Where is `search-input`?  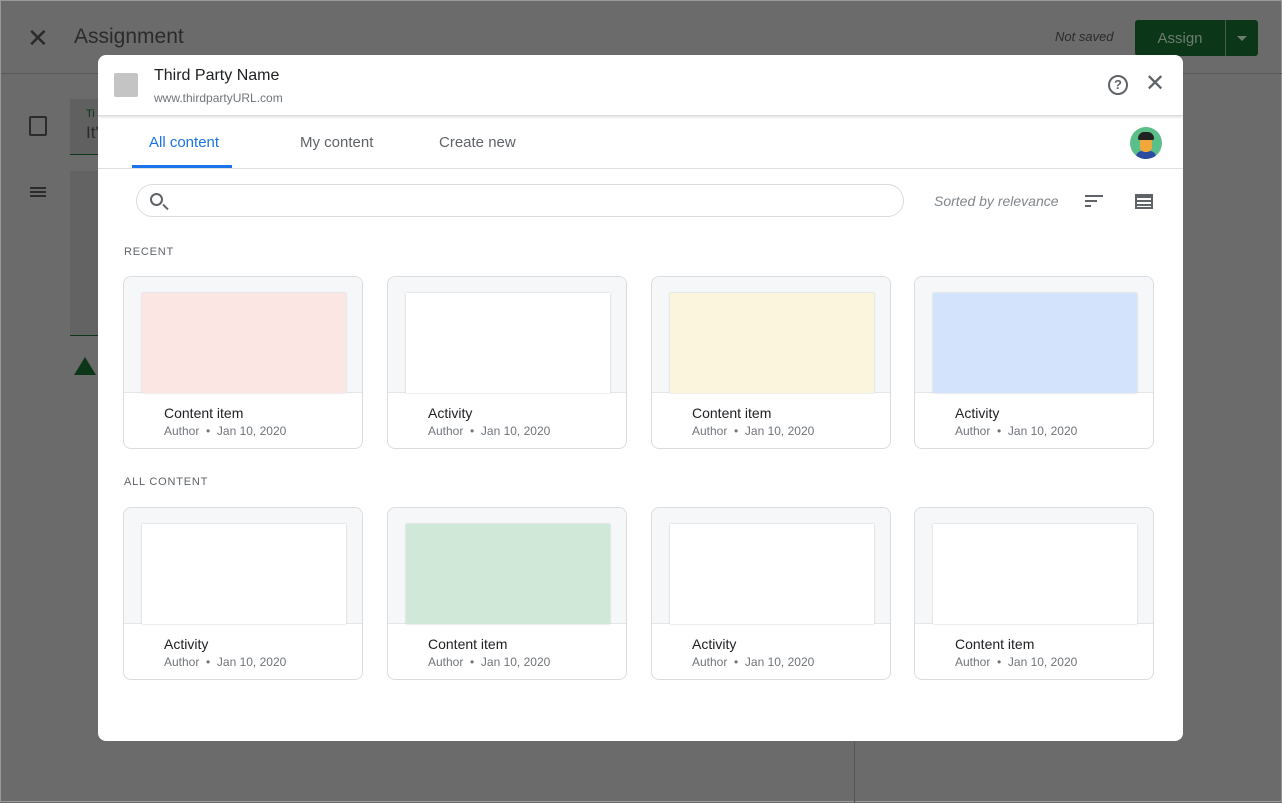 search-input is located at coordinates (532, 201).